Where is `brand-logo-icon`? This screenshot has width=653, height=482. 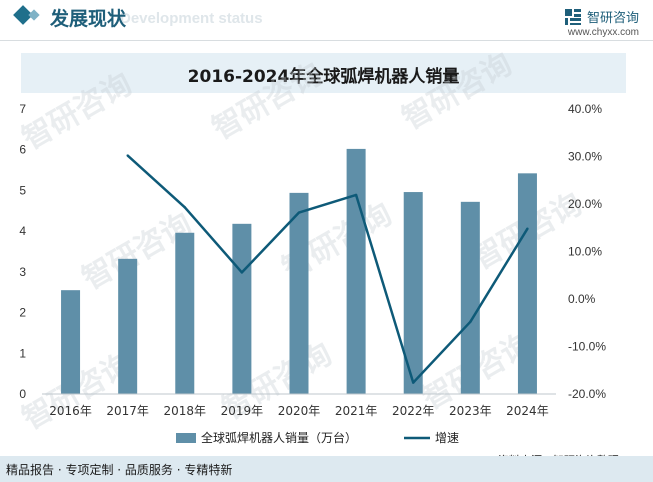 brand-logo-icon is located at coordinates (572, 16).